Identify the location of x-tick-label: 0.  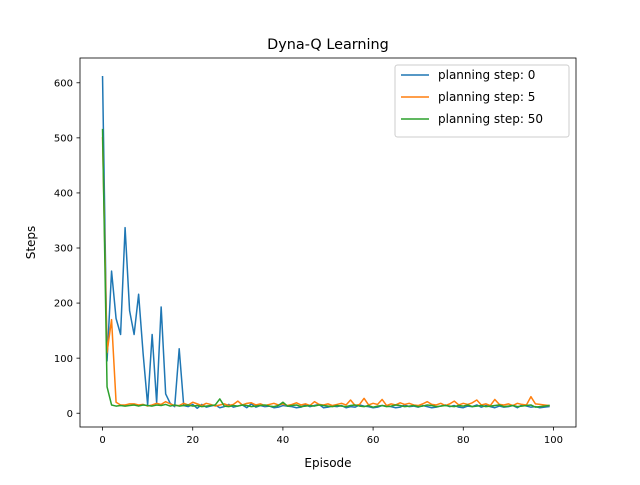
(102, 440).